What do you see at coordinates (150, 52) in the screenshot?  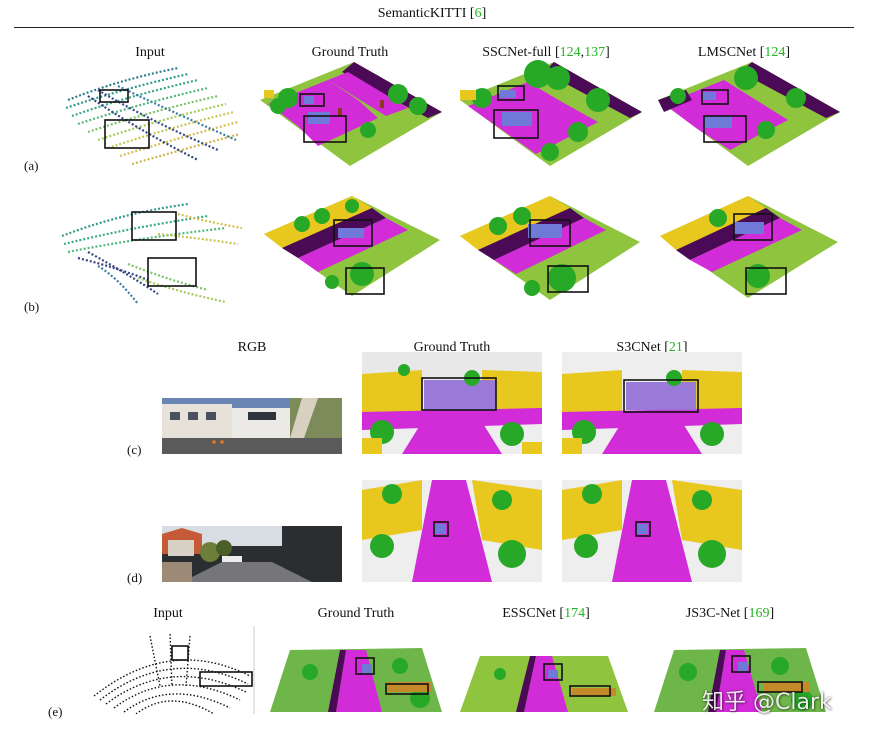 I see `header-input: Input` at bounding box center [150, 52].